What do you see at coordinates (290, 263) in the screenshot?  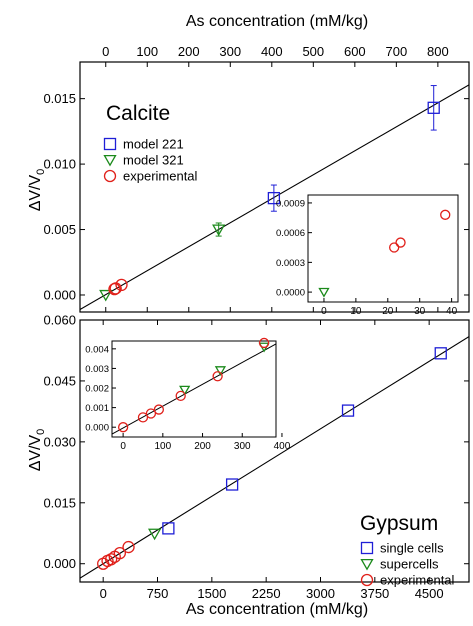 I see `inset-y-tick-label: 0.0003` at bounding box center [290, 263].